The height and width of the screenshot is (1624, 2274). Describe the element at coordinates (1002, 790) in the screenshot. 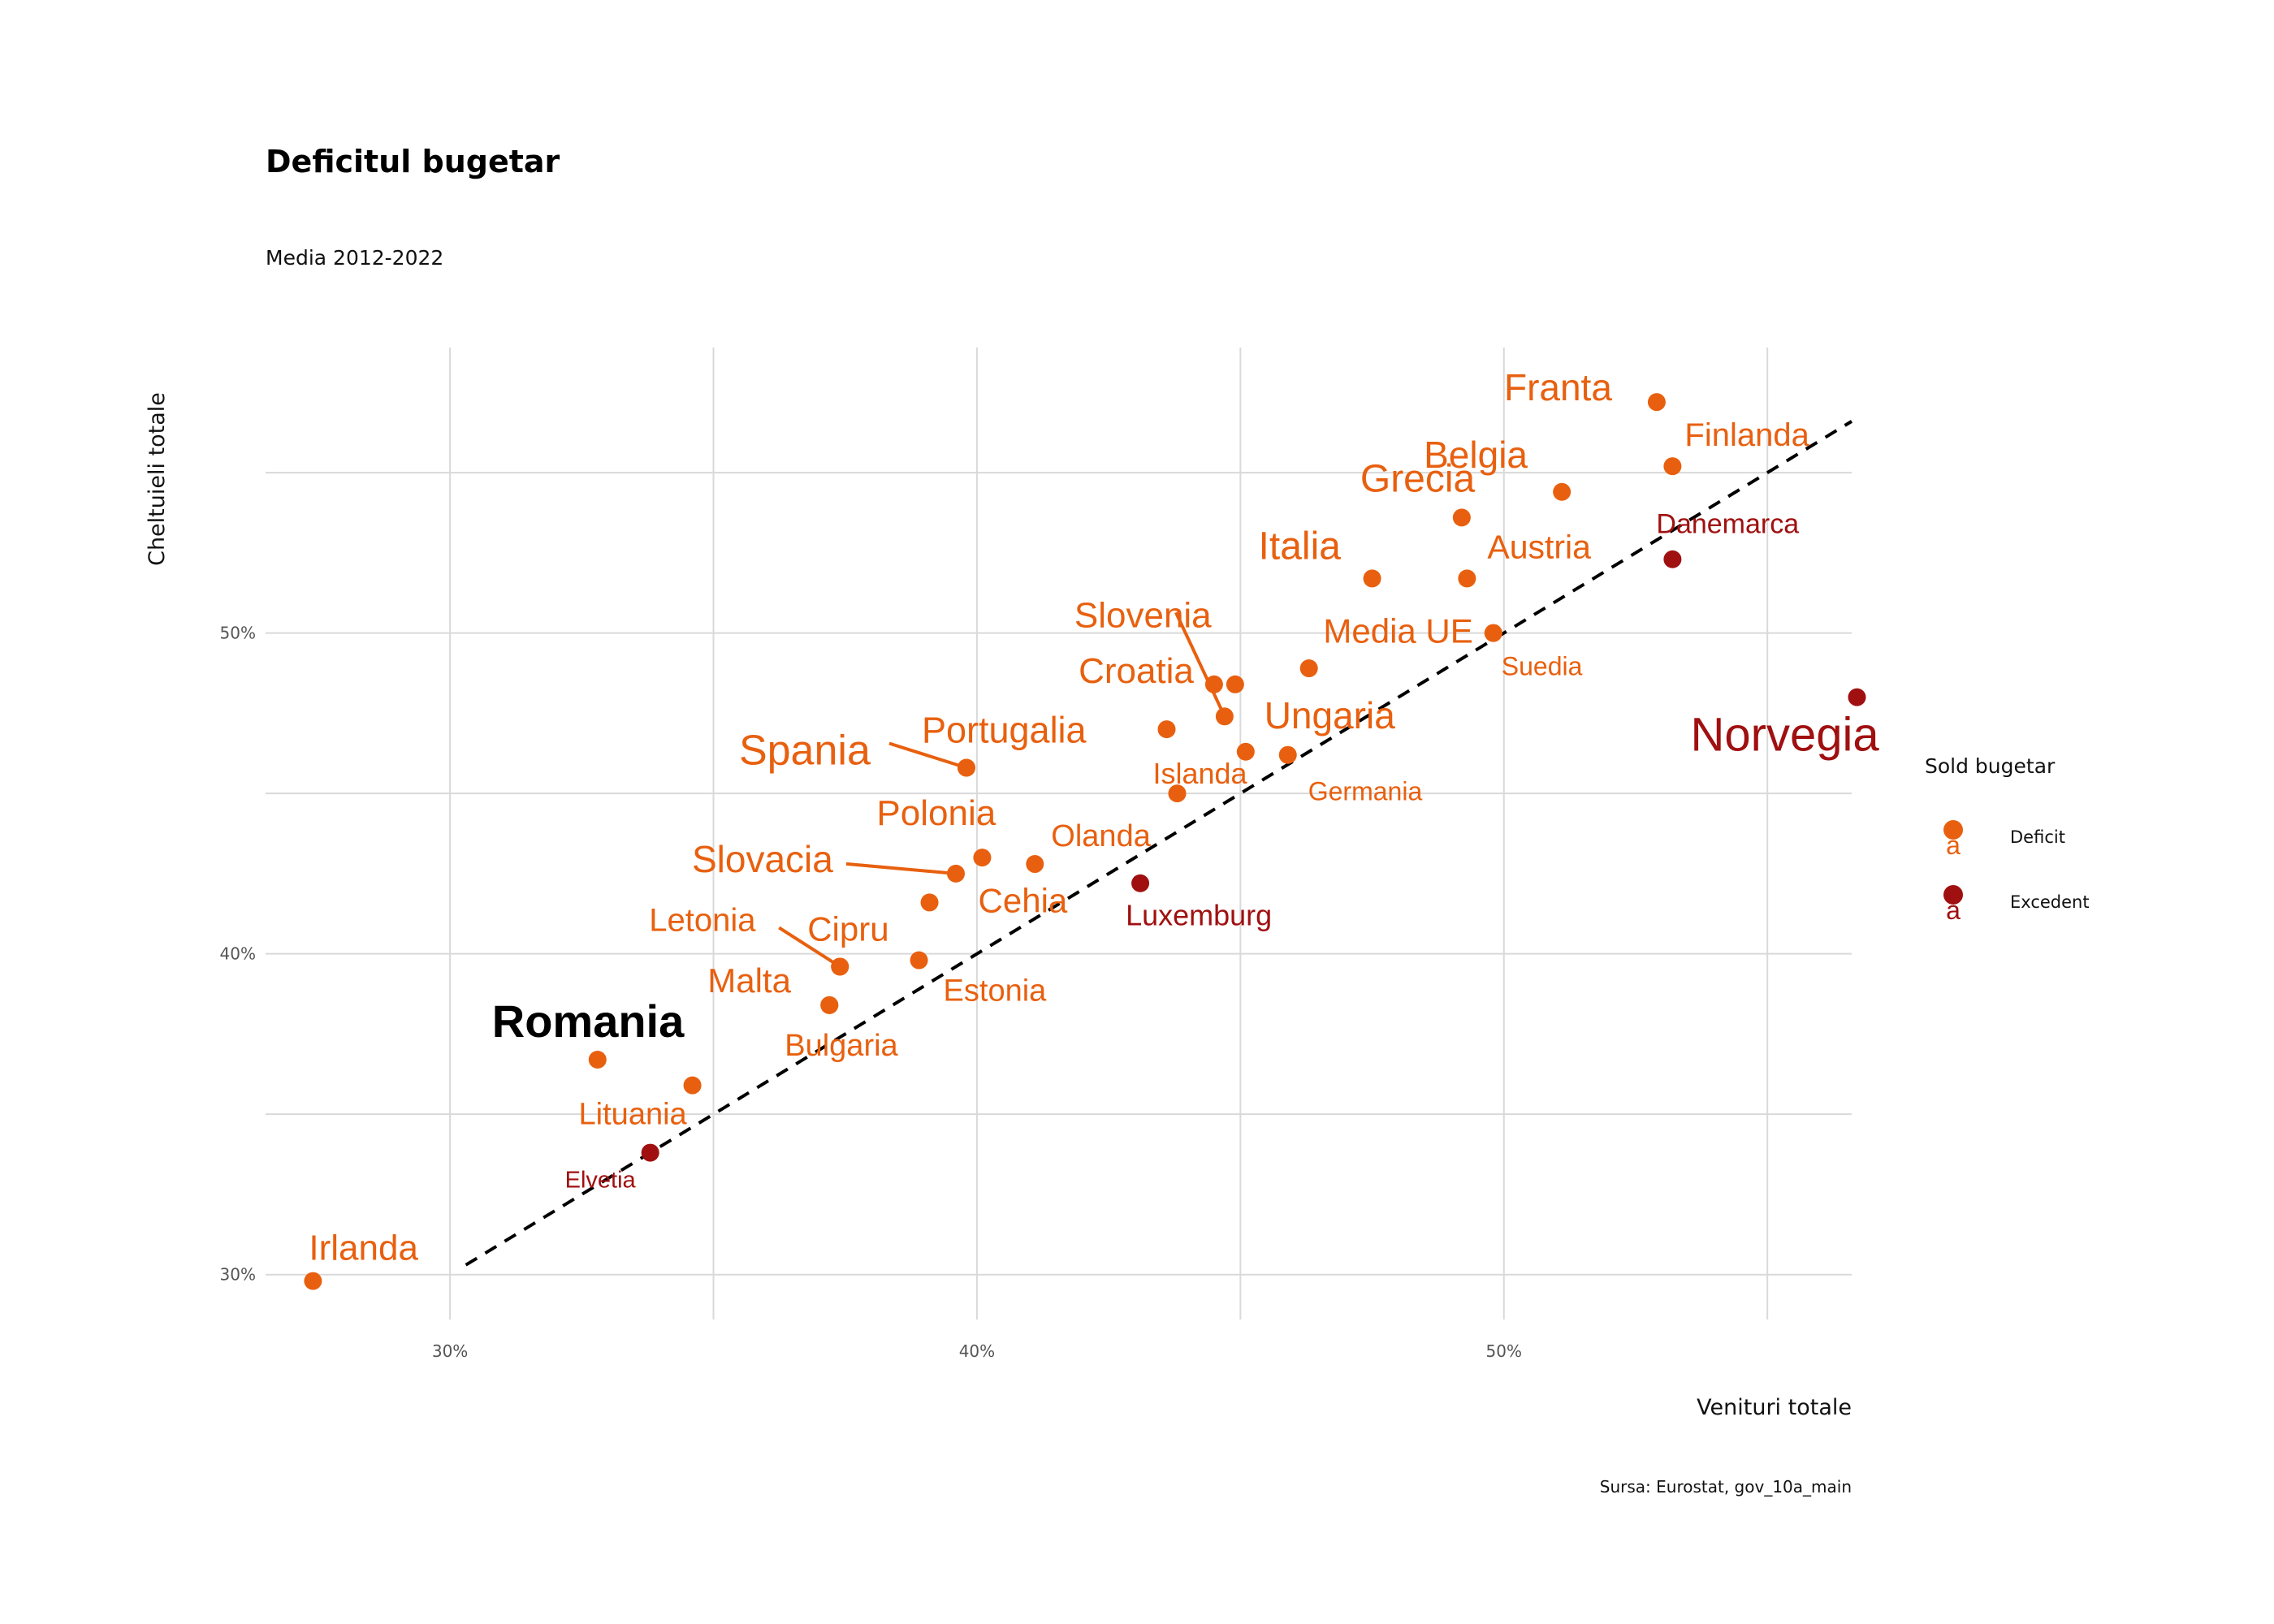

I see `leader-lines` at that location.